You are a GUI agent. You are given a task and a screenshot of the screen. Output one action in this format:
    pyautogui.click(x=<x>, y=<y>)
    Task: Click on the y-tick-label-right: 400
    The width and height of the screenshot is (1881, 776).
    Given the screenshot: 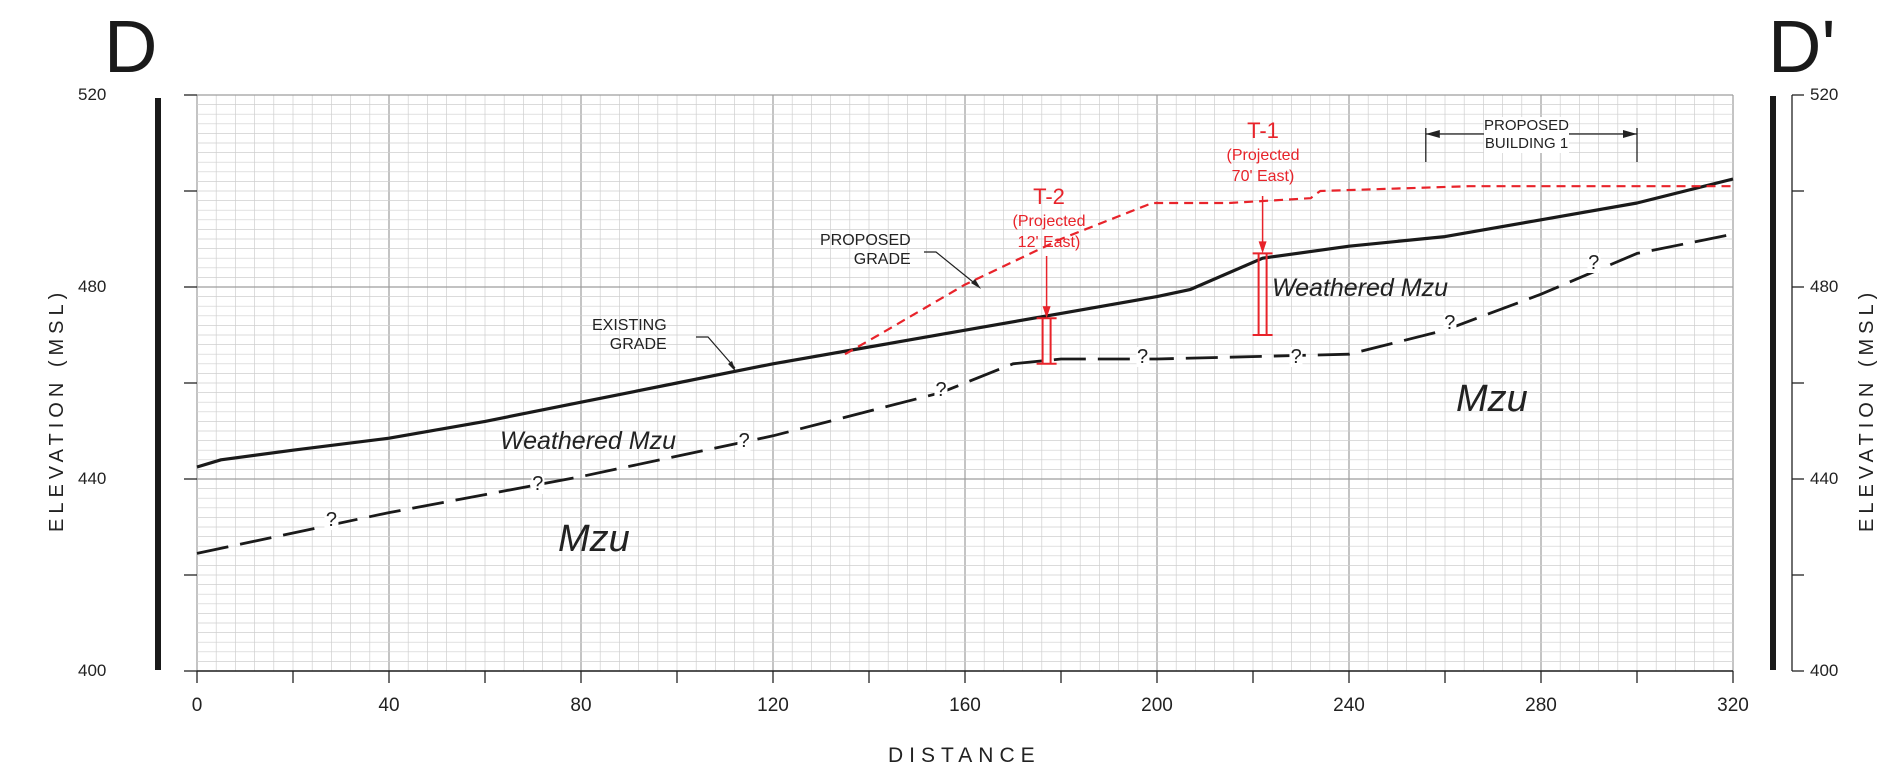 What is the action you would take?
    pyautogui.click(x=1824, y=670)
    